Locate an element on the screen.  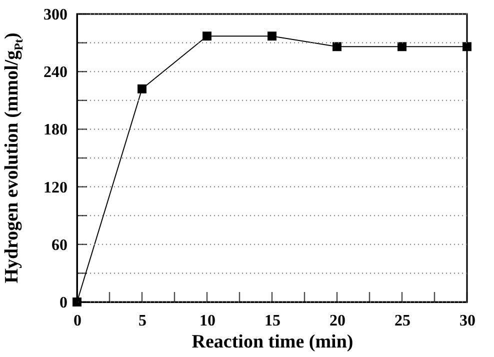
x-tick-label: 30 is located at coordinates (468, 321).